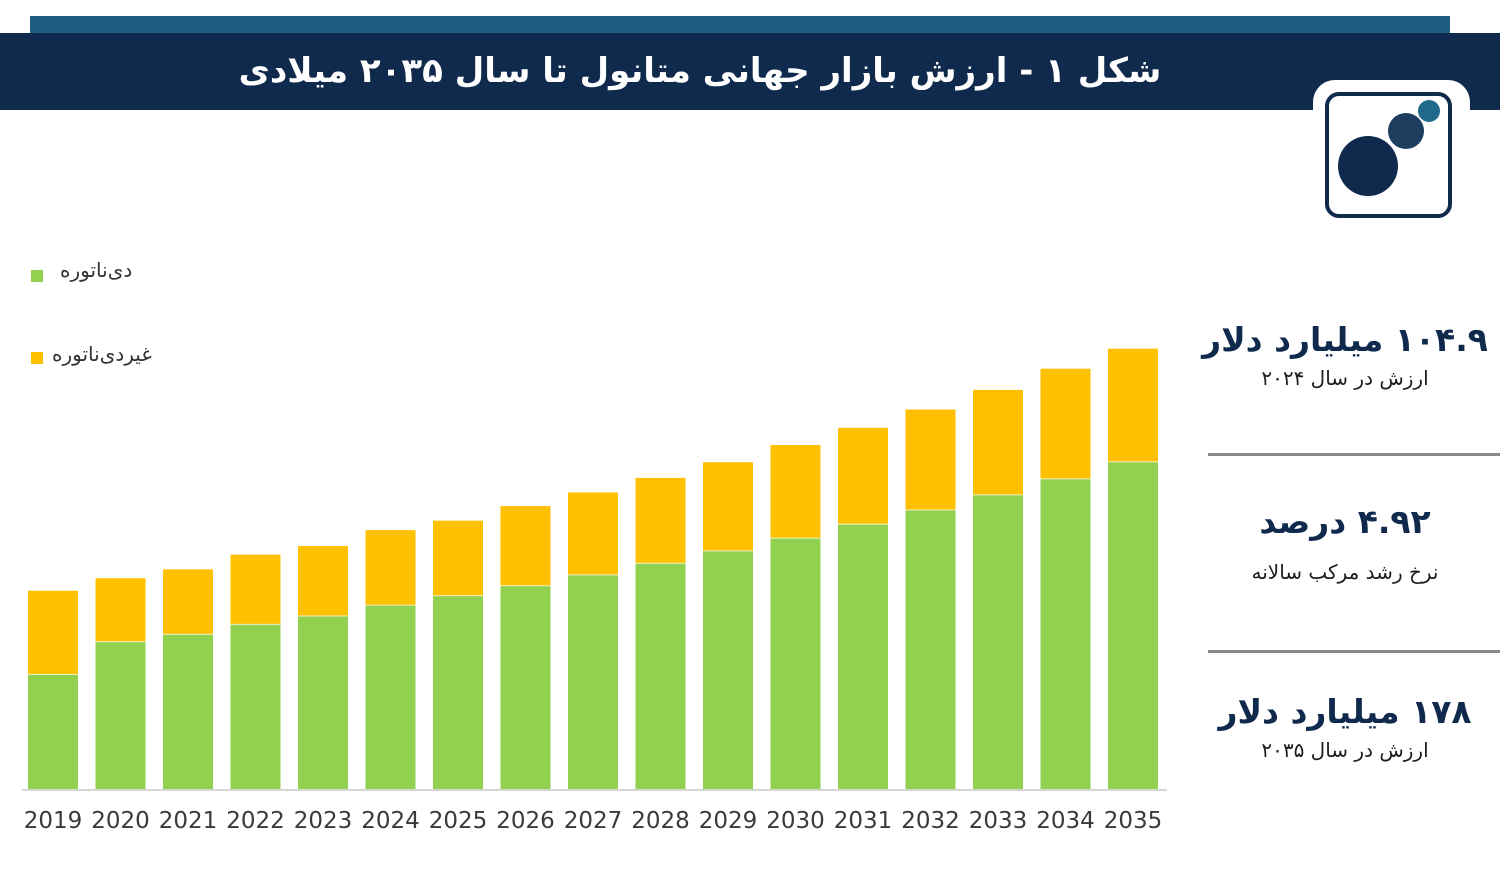 The height and width of the screenshot is (871, 1500). What do you see at coordinates (593, 533) in the screenshot?
I see `bar-non-denatured-2027` at bounding box center [593, 533].